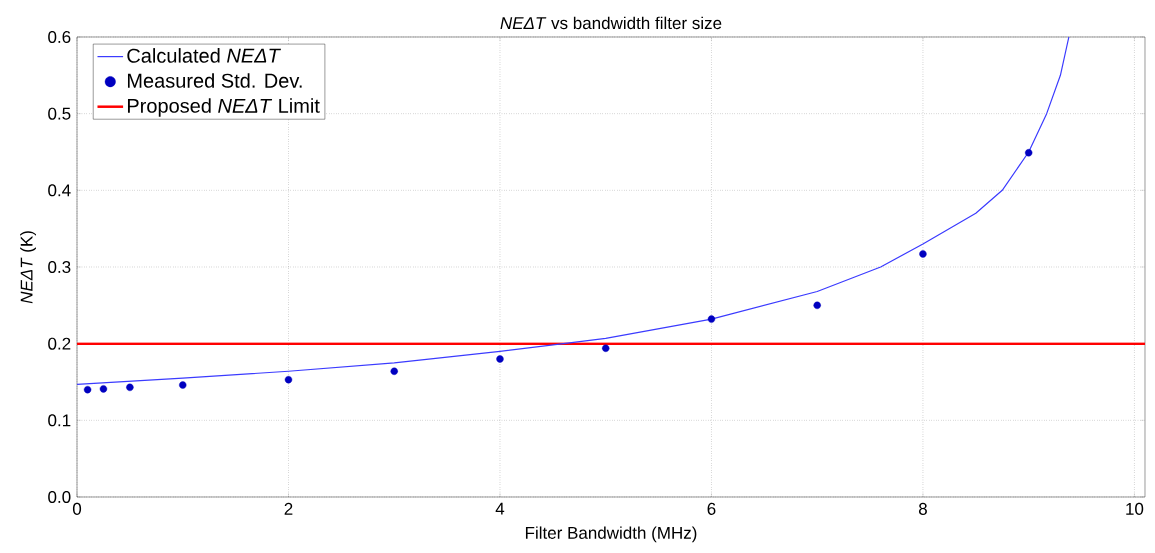  Describe the element at coordinates (288, 508) in the screenshot. I see `x-tick-label: 2` at that location.